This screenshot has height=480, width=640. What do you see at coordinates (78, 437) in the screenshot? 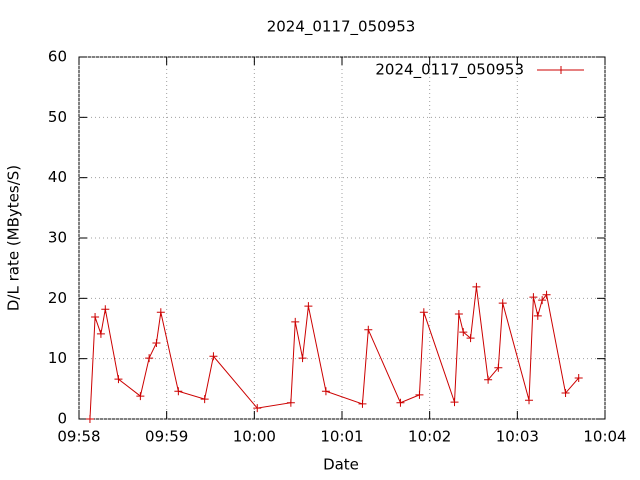
I see `x-tick-label: 09:58` at bounding box center [78, 437].